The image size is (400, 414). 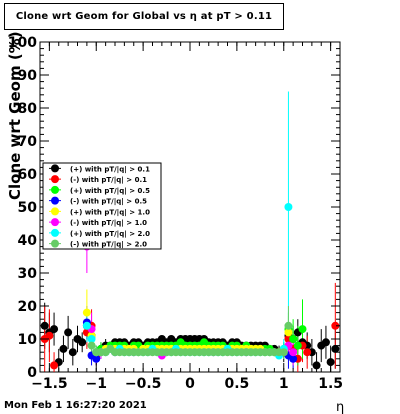 What do you see at coordinates (54, 365) in the screenshot?
I see `point-s1-p2` at bounding box center [54, 365].